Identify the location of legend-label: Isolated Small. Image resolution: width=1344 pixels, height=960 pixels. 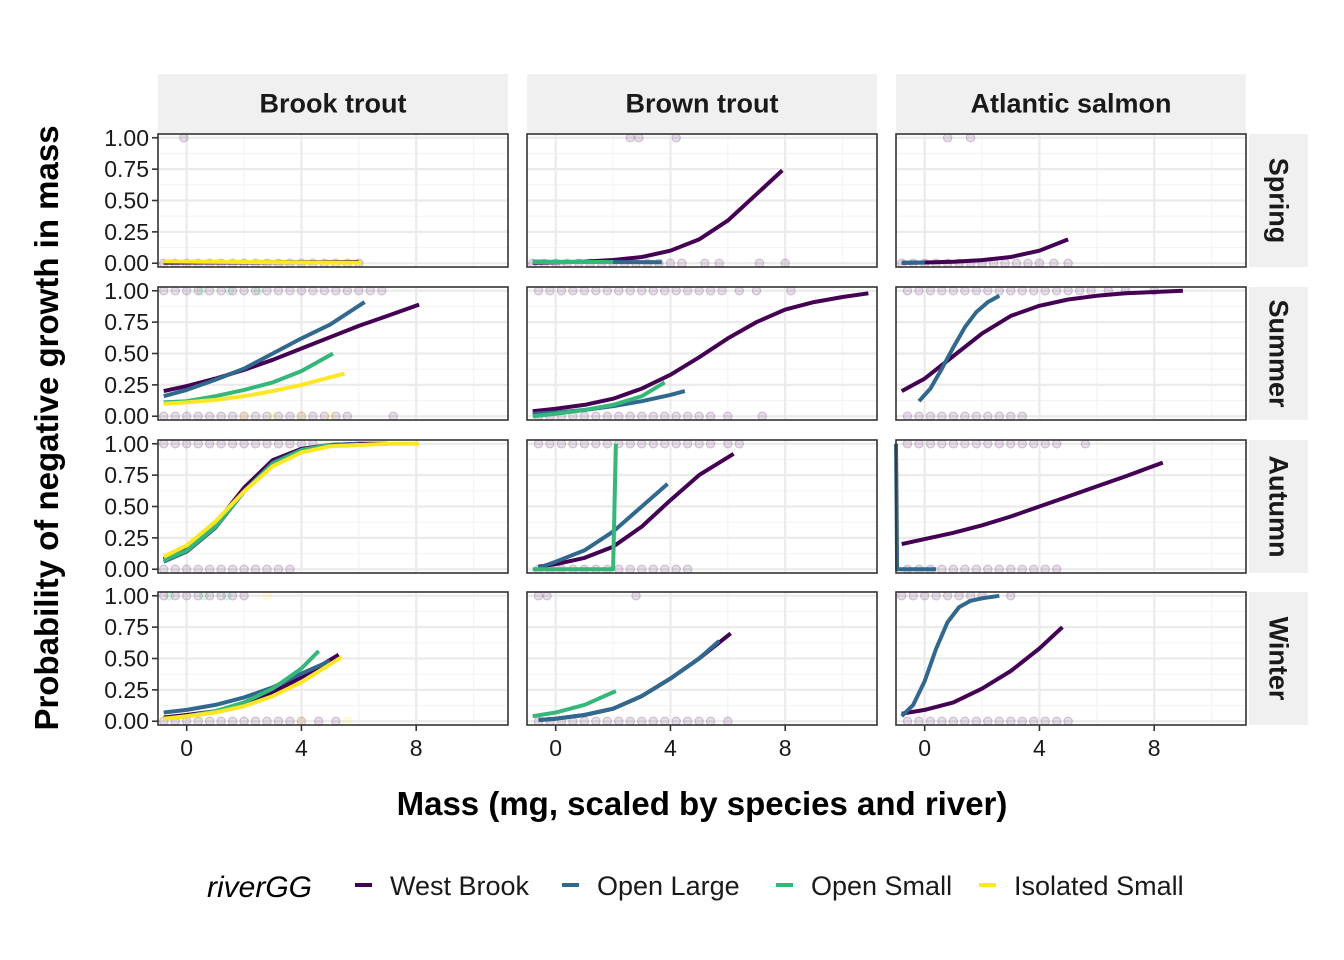
(1099, 886).